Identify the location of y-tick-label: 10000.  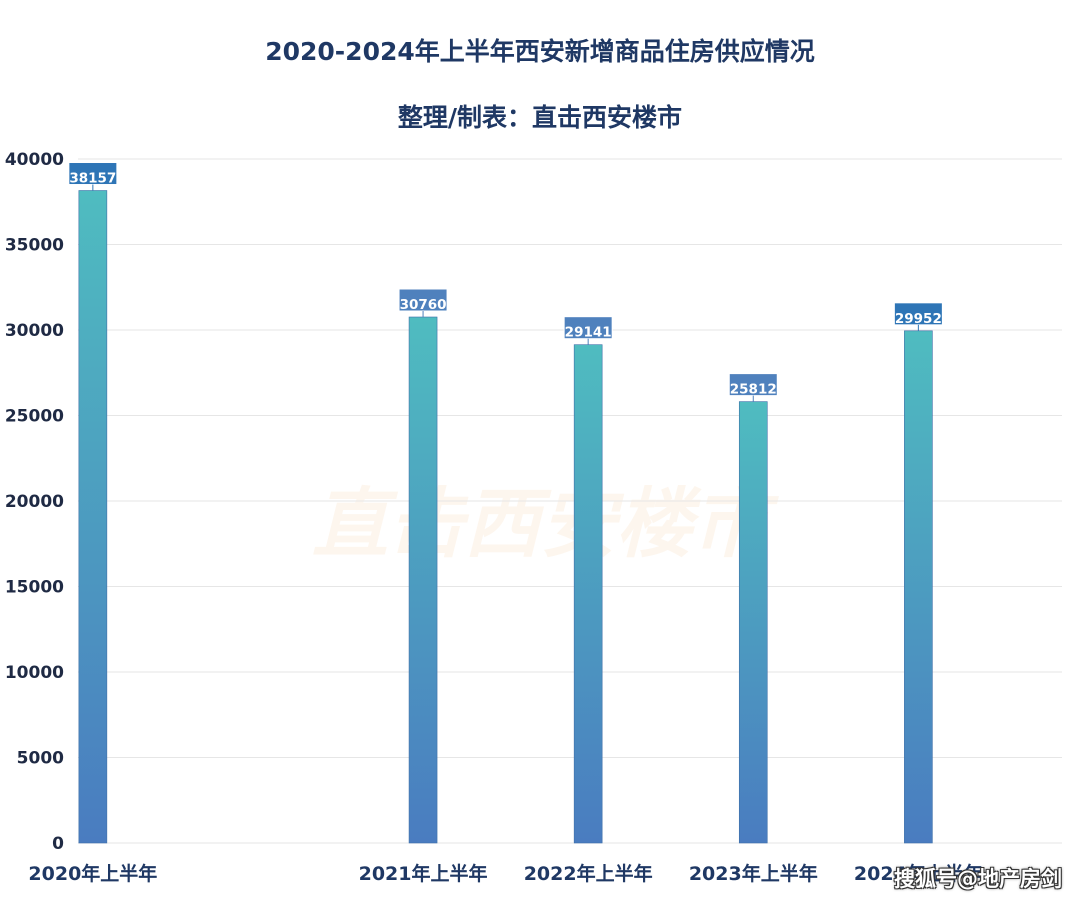
(34, 673).